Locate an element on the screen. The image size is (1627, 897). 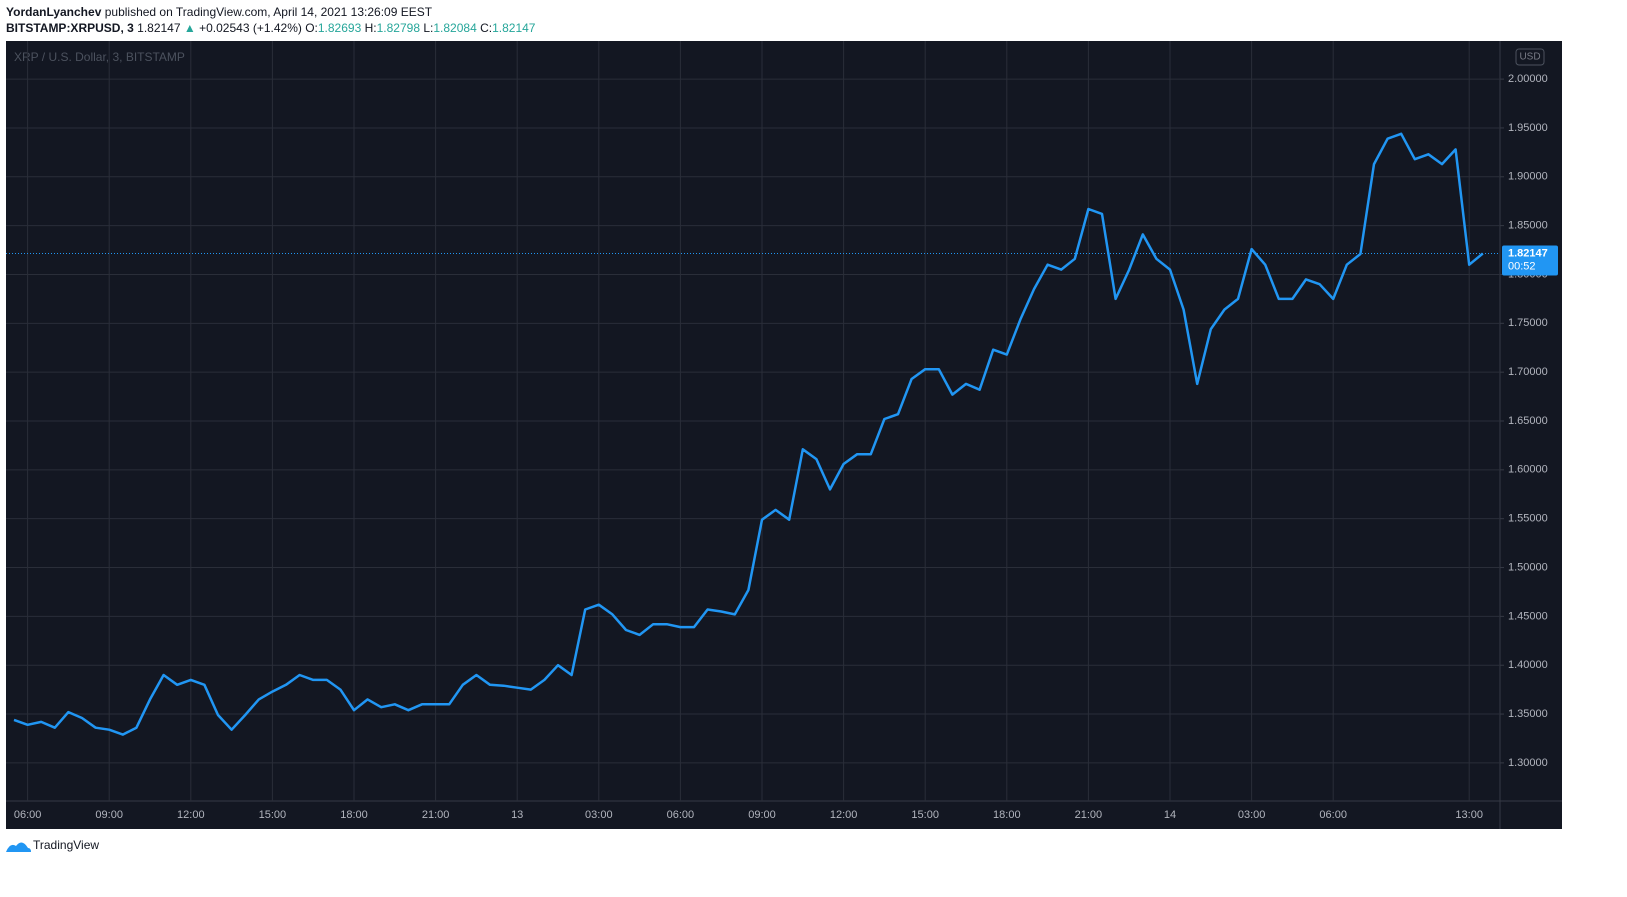
symbol: BITSTAMP:XRPUSD, 3 is located at coordinates (70, 28).